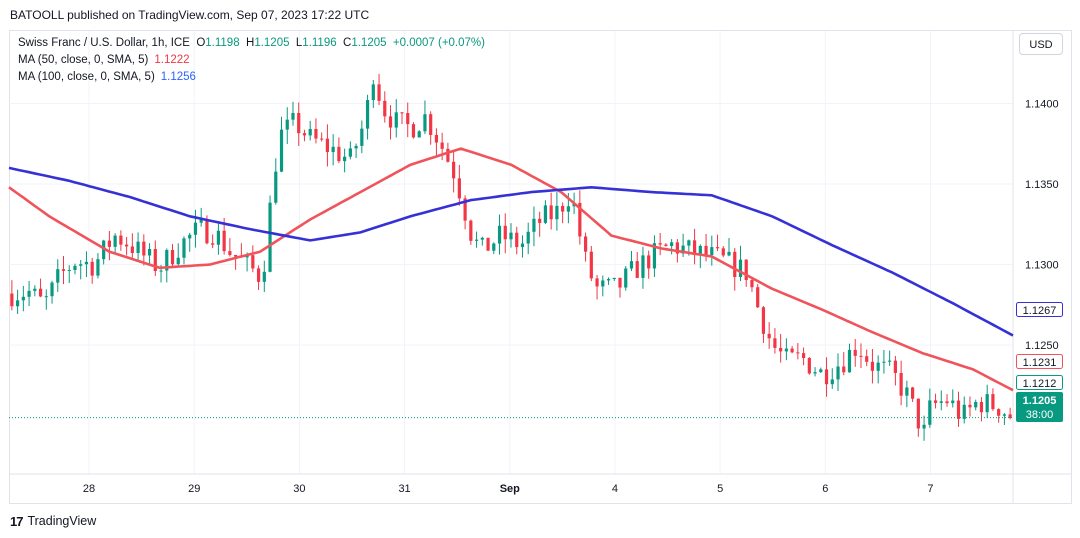 This screenshot has width=1080, height=538. Describe the element at coordinates (251, 60) in the screenshot. I see `legend-ma50-row: MA (50, close, 0, SMA, 5) 1.1222` at that location.